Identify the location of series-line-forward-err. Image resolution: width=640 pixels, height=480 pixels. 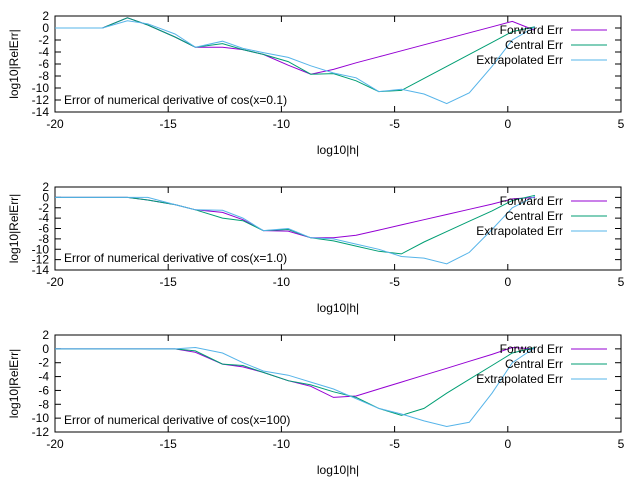
(295, 372).